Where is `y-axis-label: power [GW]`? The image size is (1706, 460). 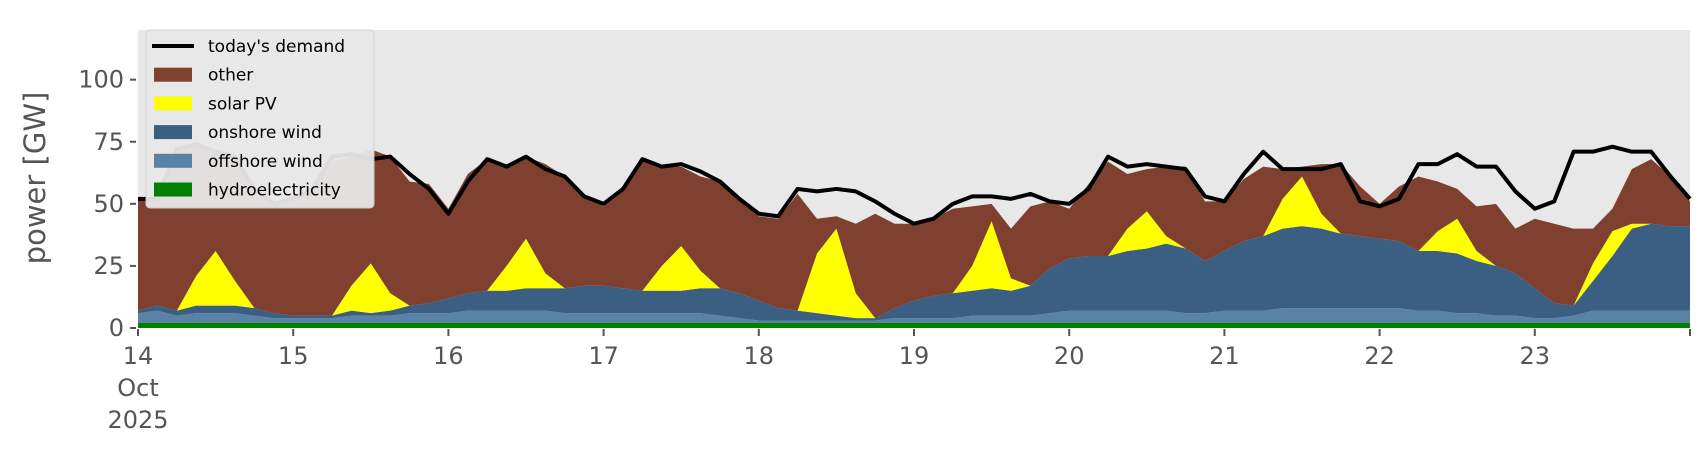 y-axis-label: power [GW] is located at coordinates (35, 178).